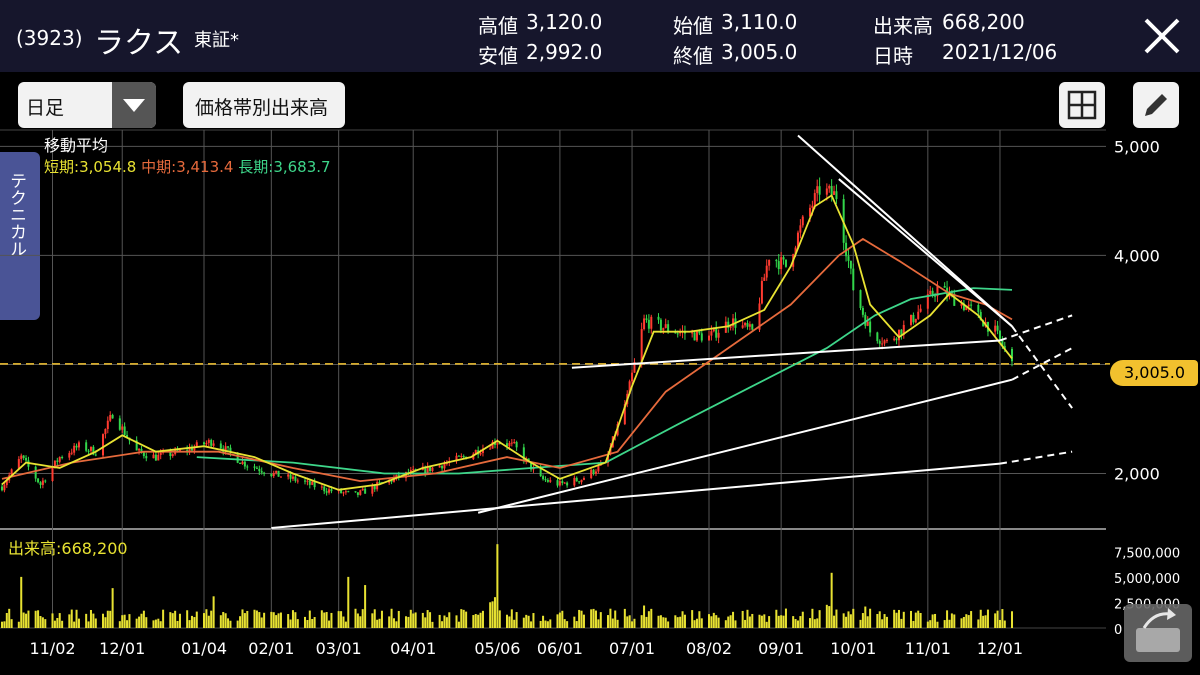 Image resolution: width=1200 pixels, height=675 pixels. What do you see at coordinates (1118, 630) in the screenshot?
I see `volume-tick-label: 0` at bounding box center [1118, 630].